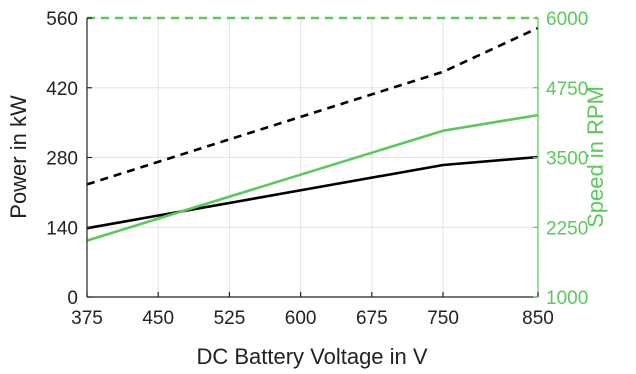 The height and width of the screenshot is (374, 636). Describe the element at coordinates (230, 318) in the screenshot. I see `x-tick-label-2: 525` at that location.